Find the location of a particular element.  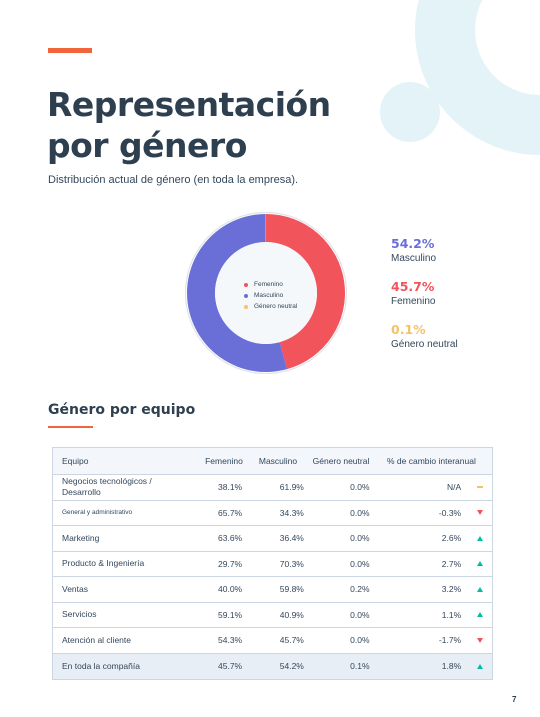

cell-femenino: 45.7% is located at coordinates (230, 666).